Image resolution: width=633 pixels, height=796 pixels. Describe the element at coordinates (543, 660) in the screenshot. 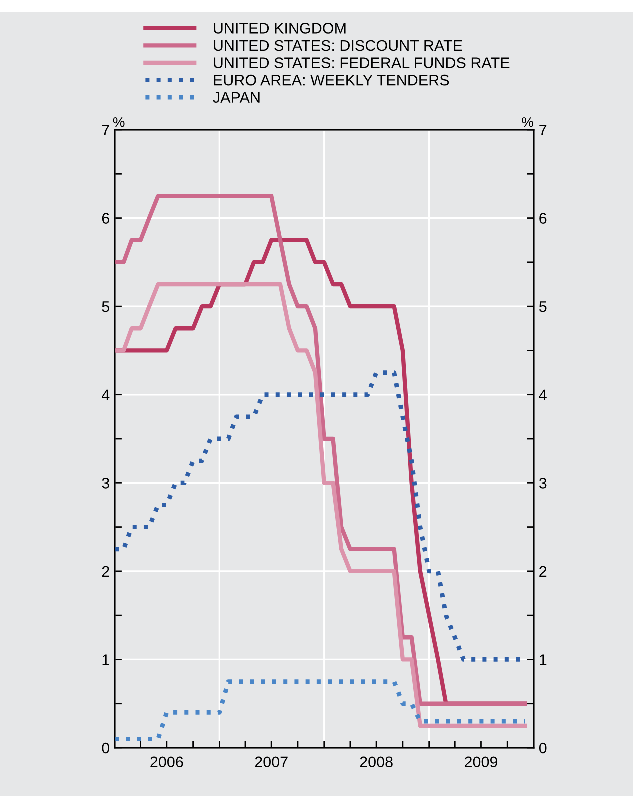

I see `y2-tick-label: 1` at that location.